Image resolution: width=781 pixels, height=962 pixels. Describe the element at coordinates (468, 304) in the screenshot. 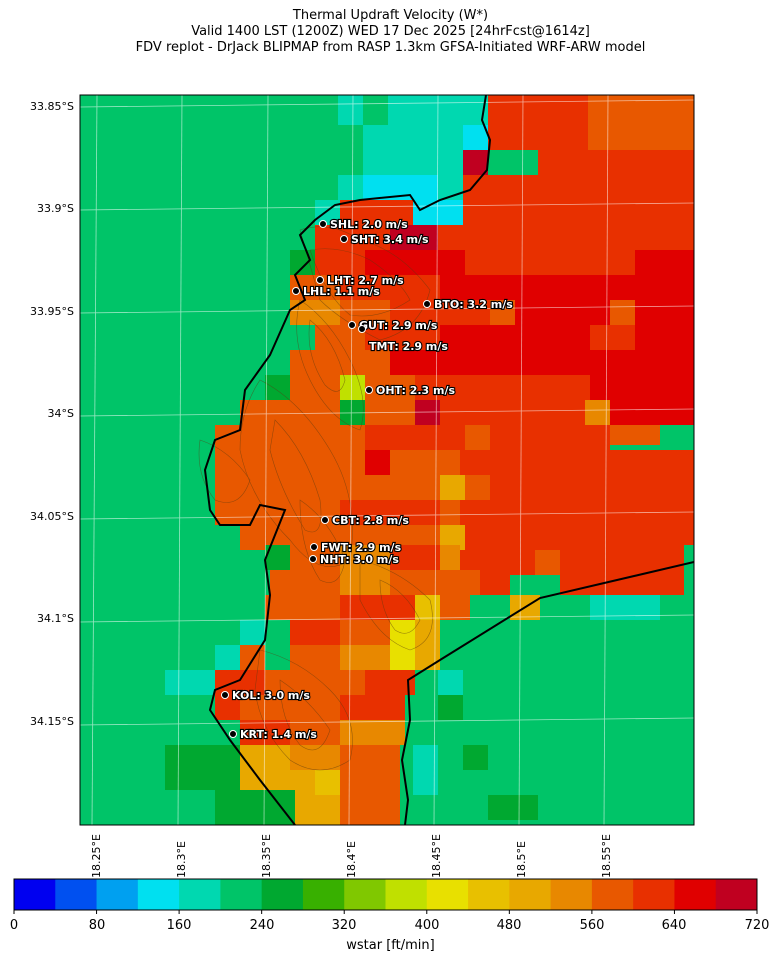

I see `site-marker-bto: BTO: 3.2 m/s` at that location.